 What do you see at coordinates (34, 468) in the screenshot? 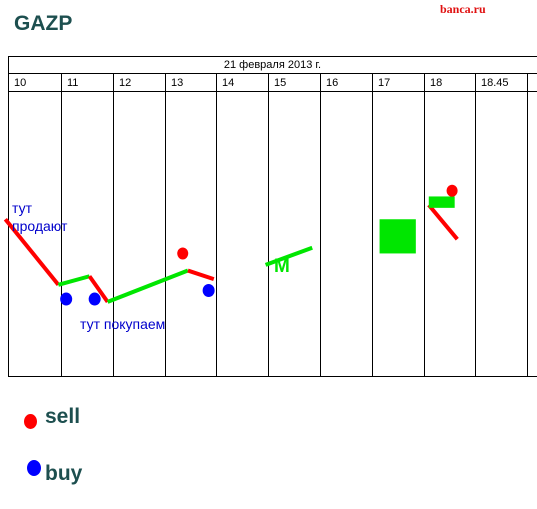
I see `legend-buy-marker` at bounding box center [34, 468].